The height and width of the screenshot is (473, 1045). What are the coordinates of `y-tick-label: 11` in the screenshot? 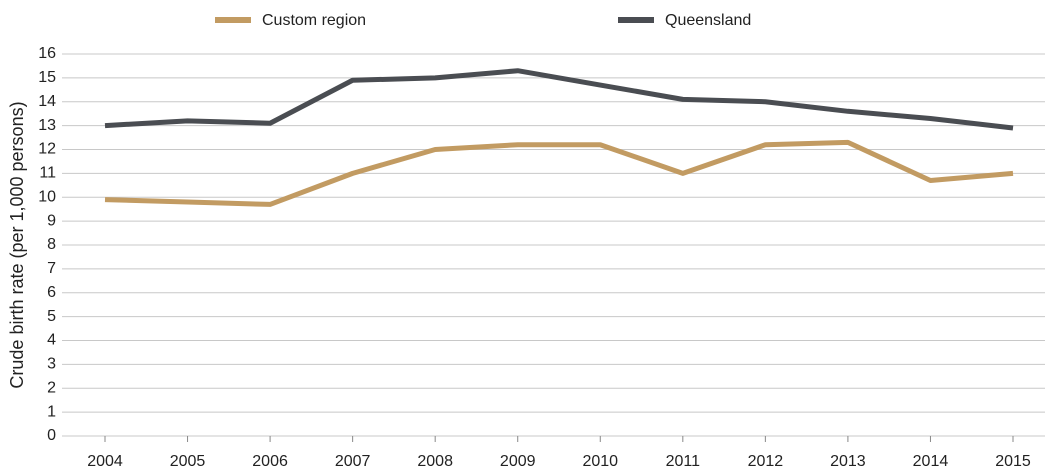 It's located at (47, 173).